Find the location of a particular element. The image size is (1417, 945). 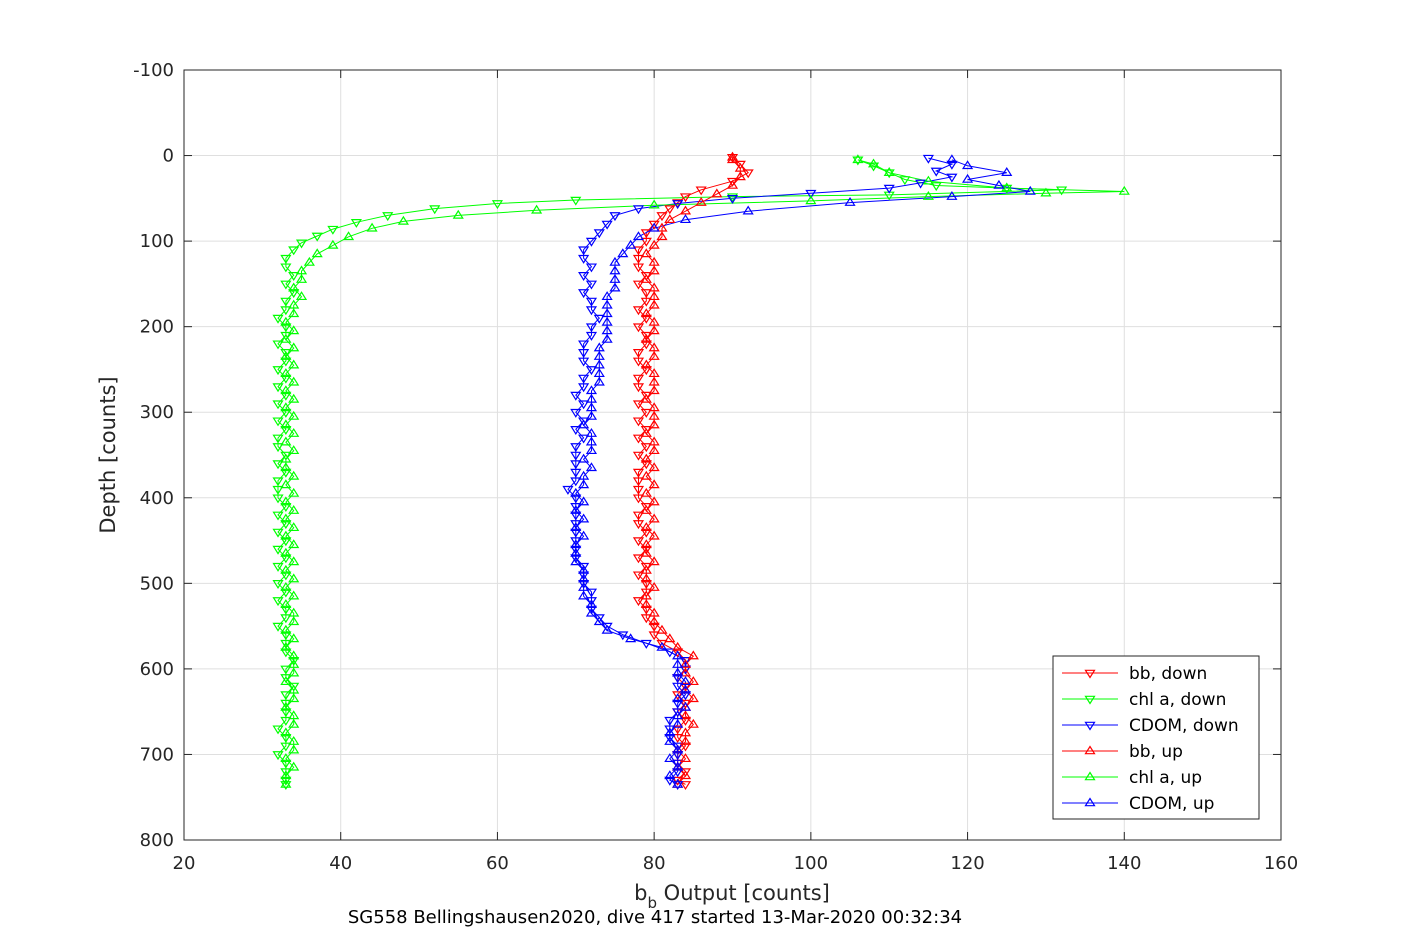

y-tick-label-0: 0 is located at coordinates (168, 156).